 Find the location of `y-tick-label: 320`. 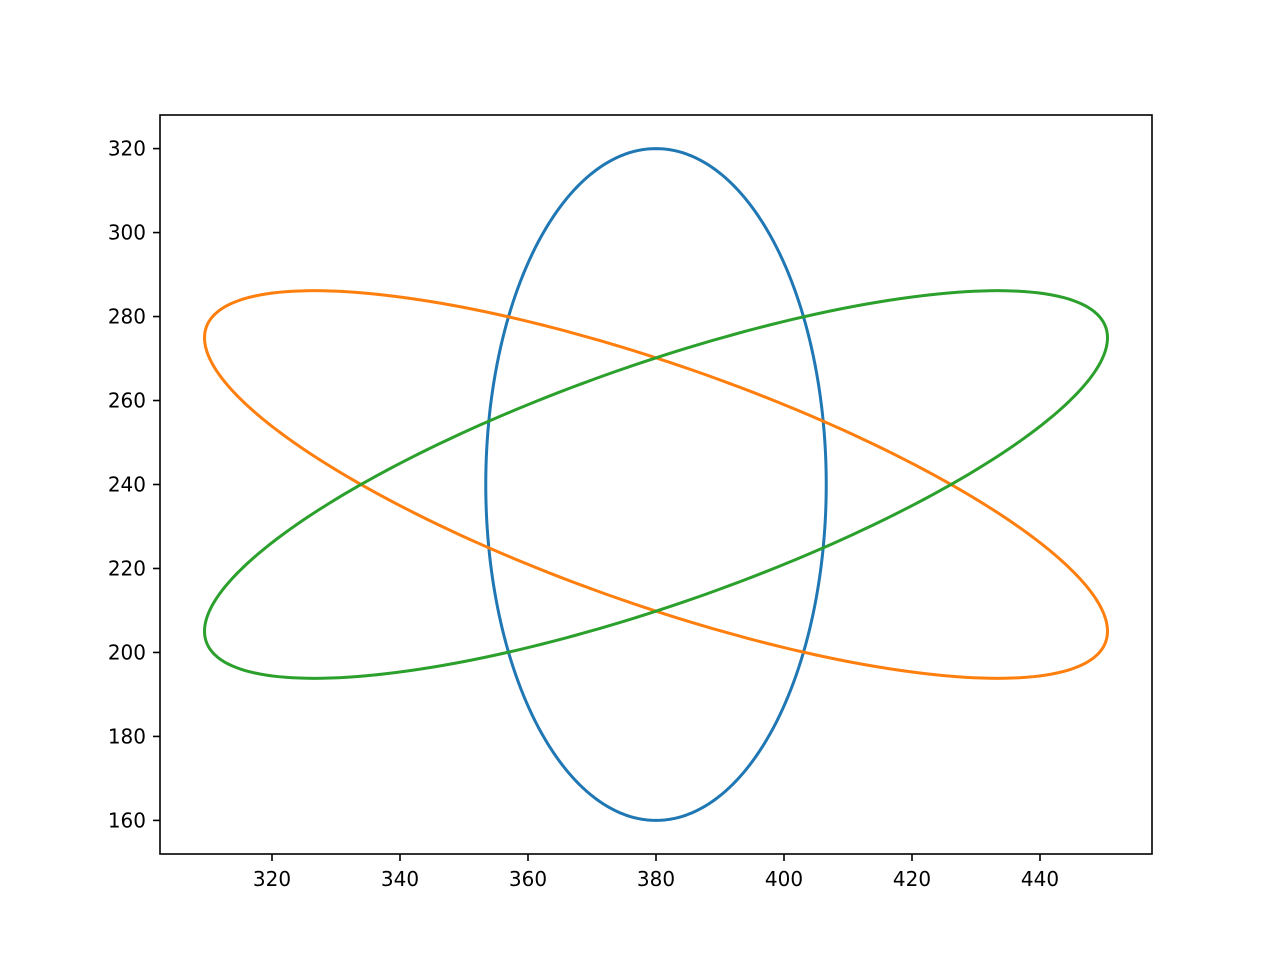

y-tick-label: 320 is located at coordinates (127, 149).